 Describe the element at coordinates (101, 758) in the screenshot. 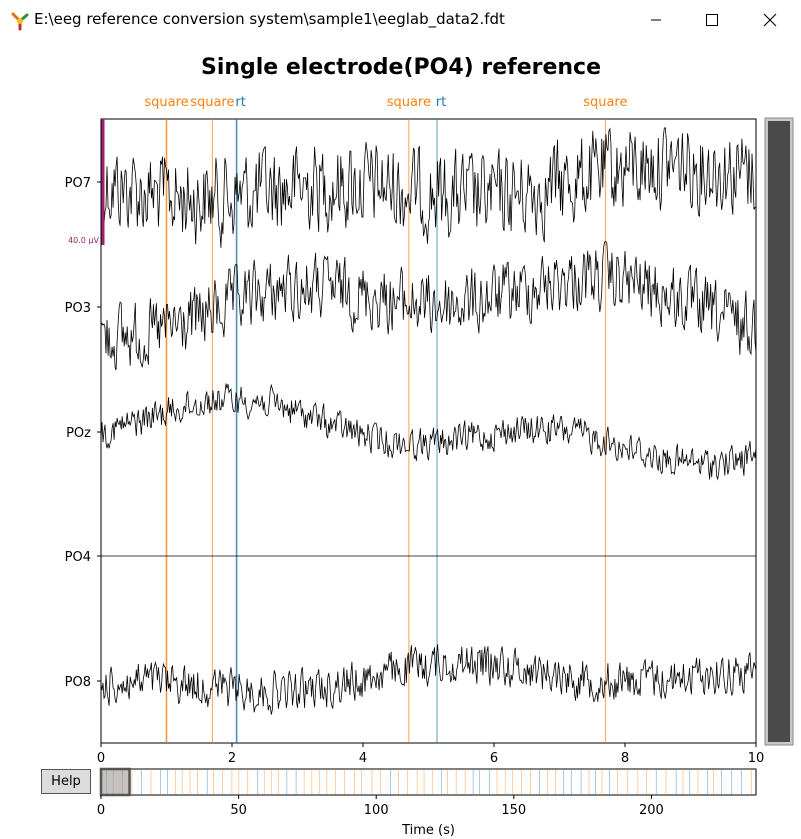

I see `x-tick-label: 0` at that location.